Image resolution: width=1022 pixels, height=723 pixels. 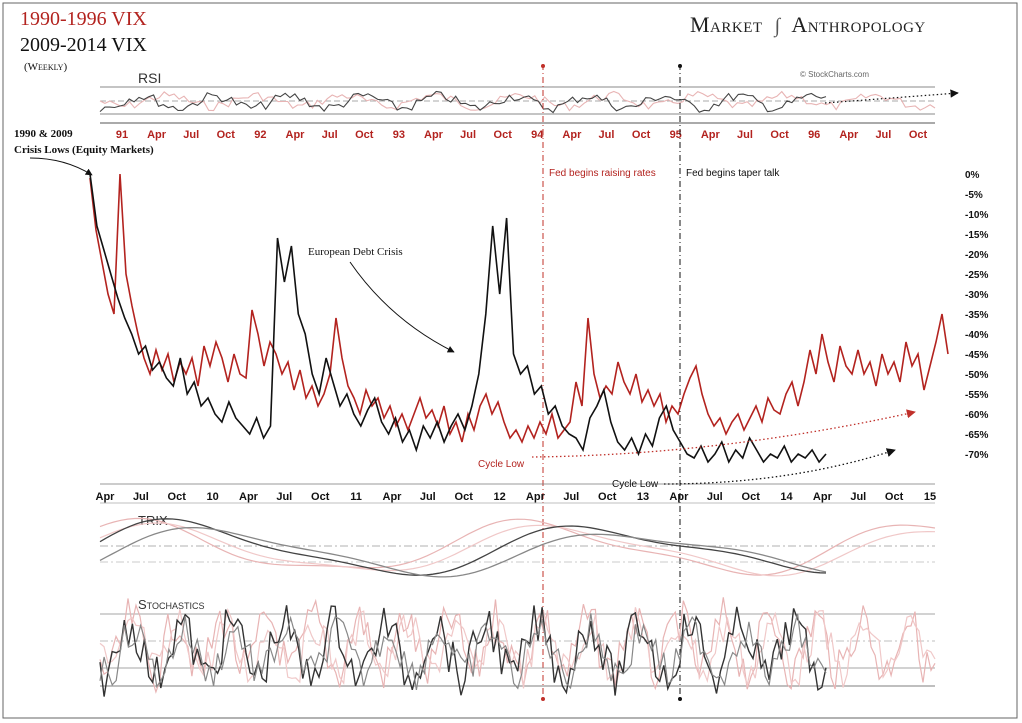 What do you see at coordinates (602, 173) in the screenshot?
I see `fed-raise-label: Fed begins raising rates` at bounding box center [602, 173].